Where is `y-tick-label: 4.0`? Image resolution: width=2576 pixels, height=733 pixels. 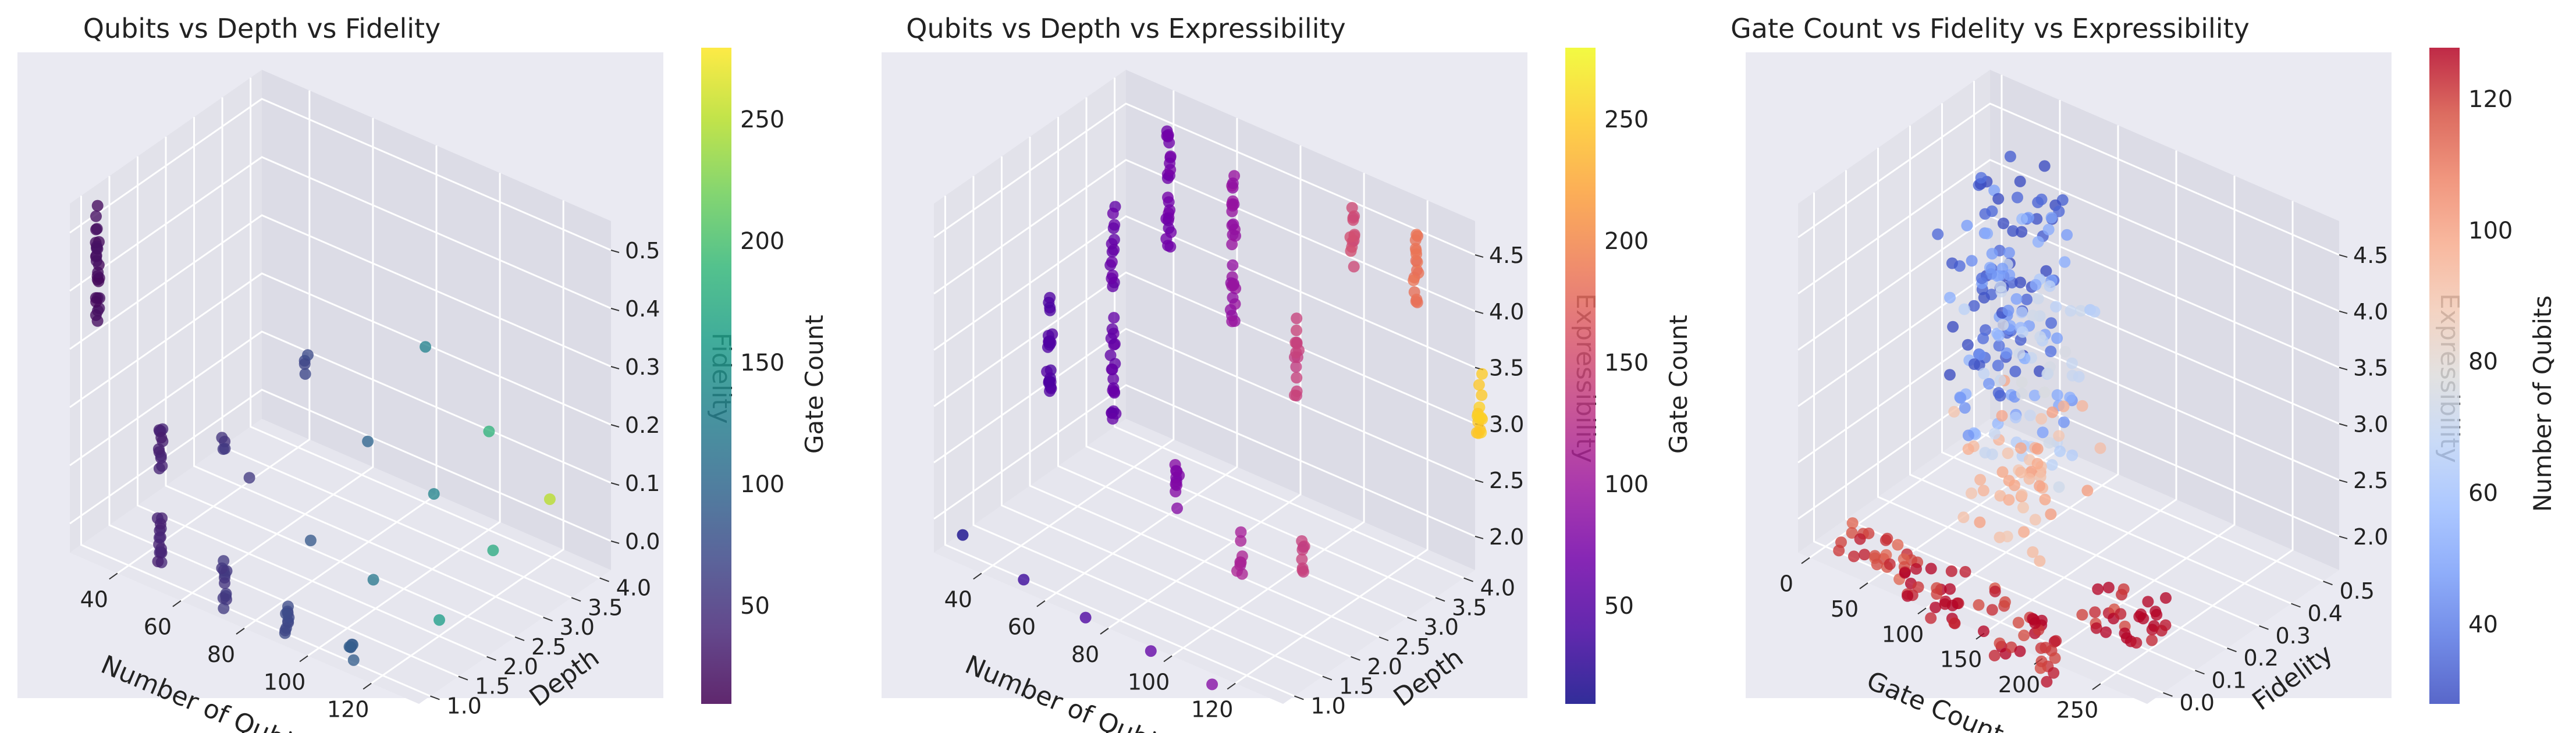
y-tick-label: 4.0 is located at coordinates (1497, 588).